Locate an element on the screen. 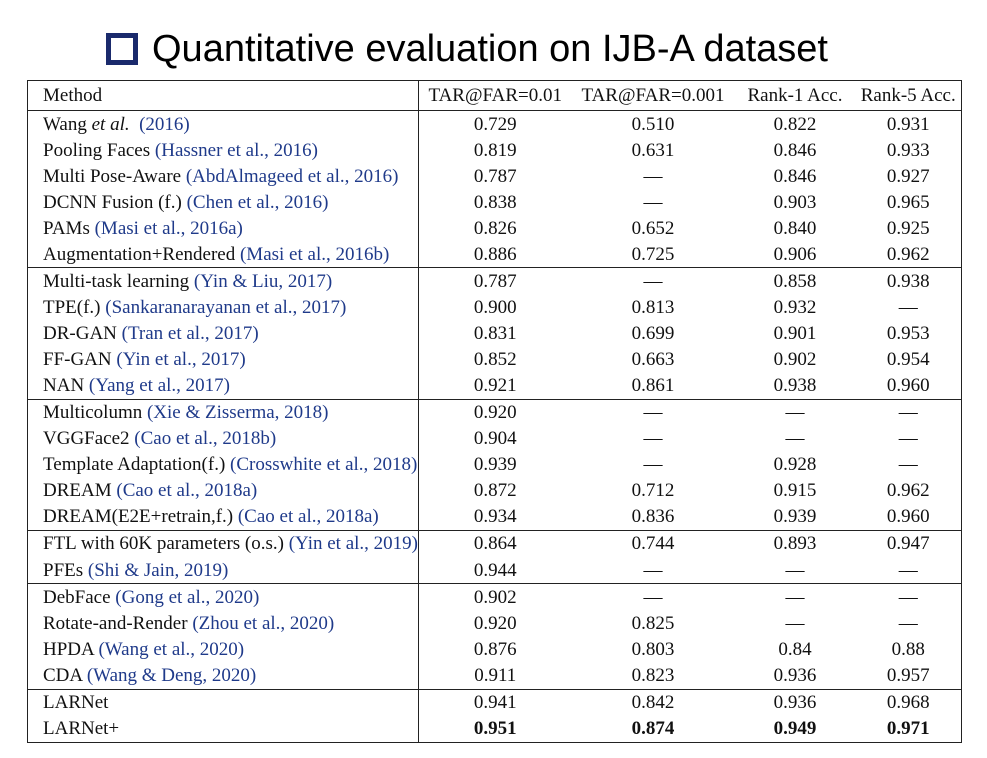  citation-link: (Masi et al., 2016b) is located at coordinates (314, 254).